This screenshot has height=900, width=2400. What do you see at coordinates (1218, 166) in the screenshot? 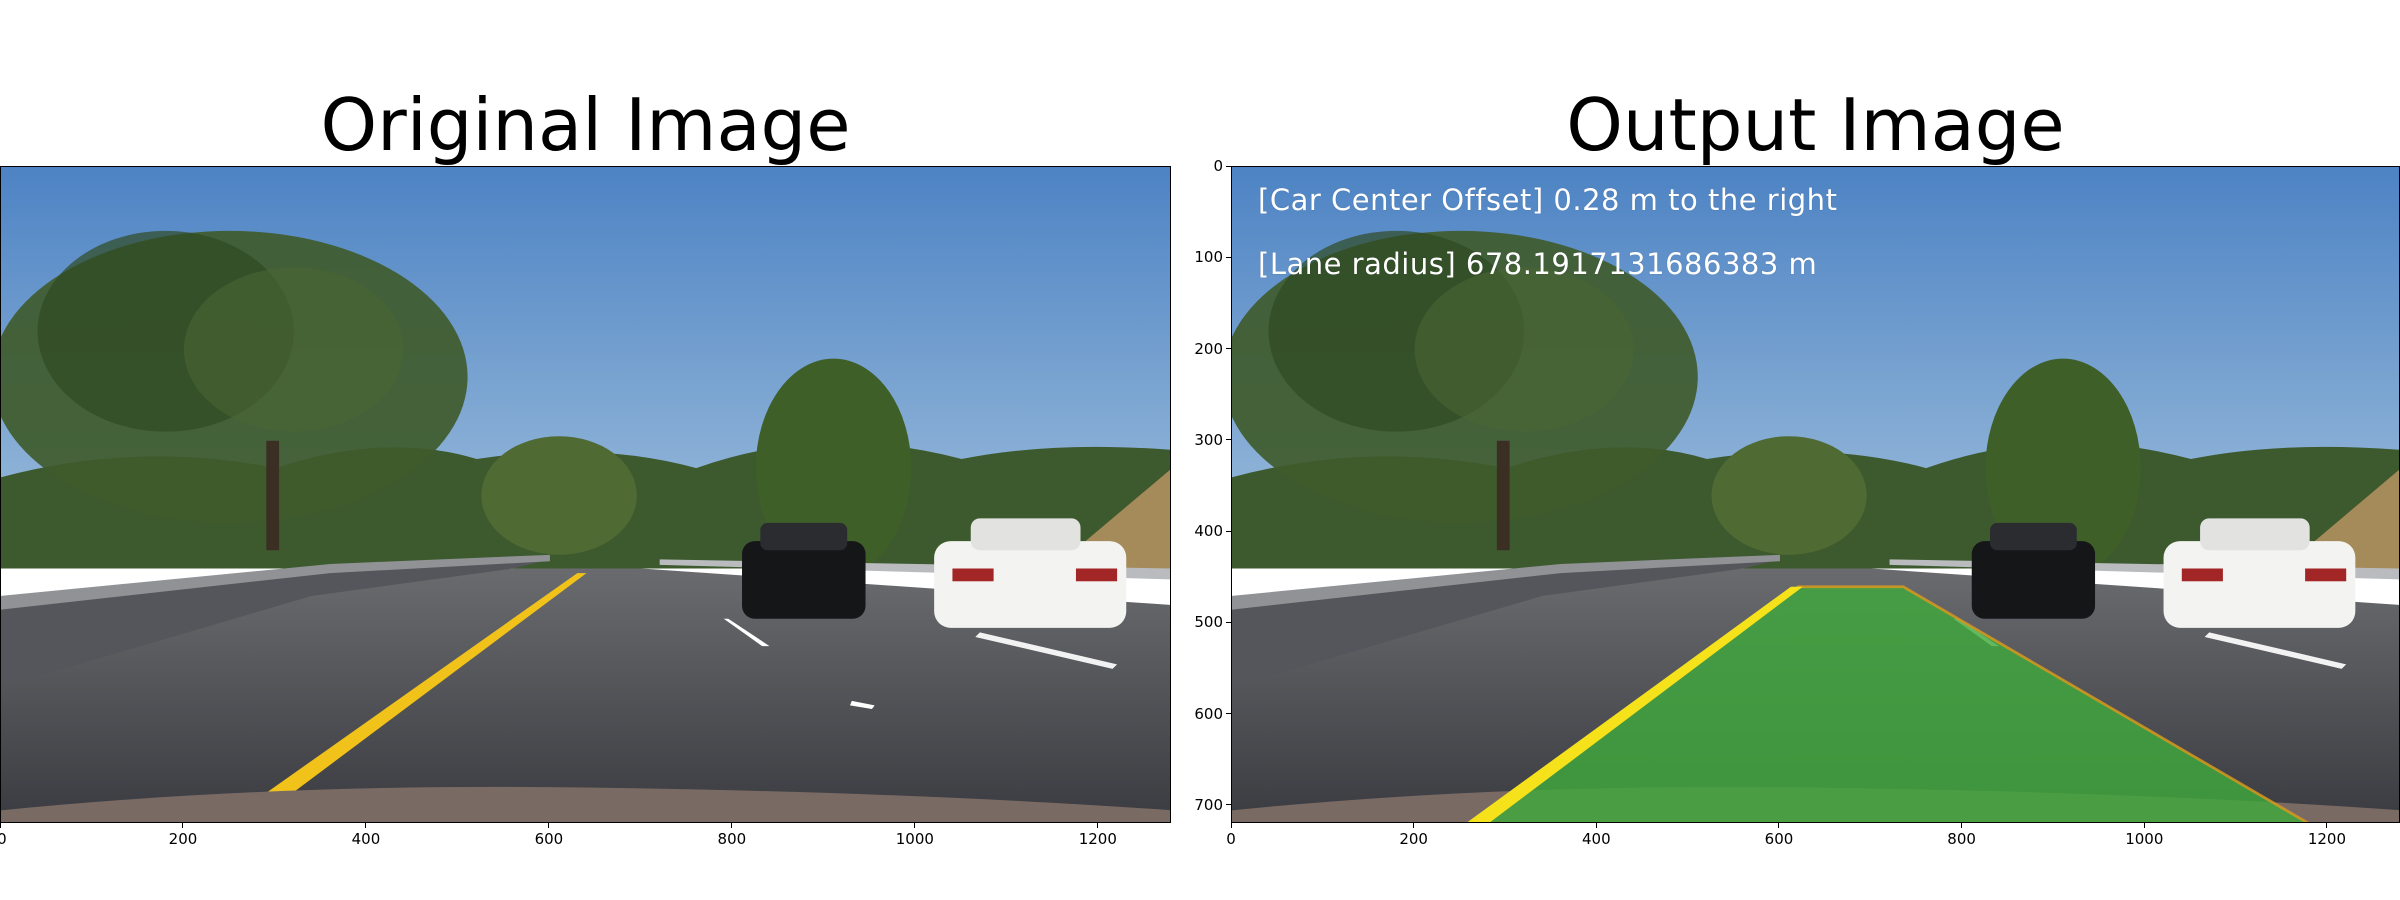
I see `y-tick-label: 0` at bounding box center [1218, 166].